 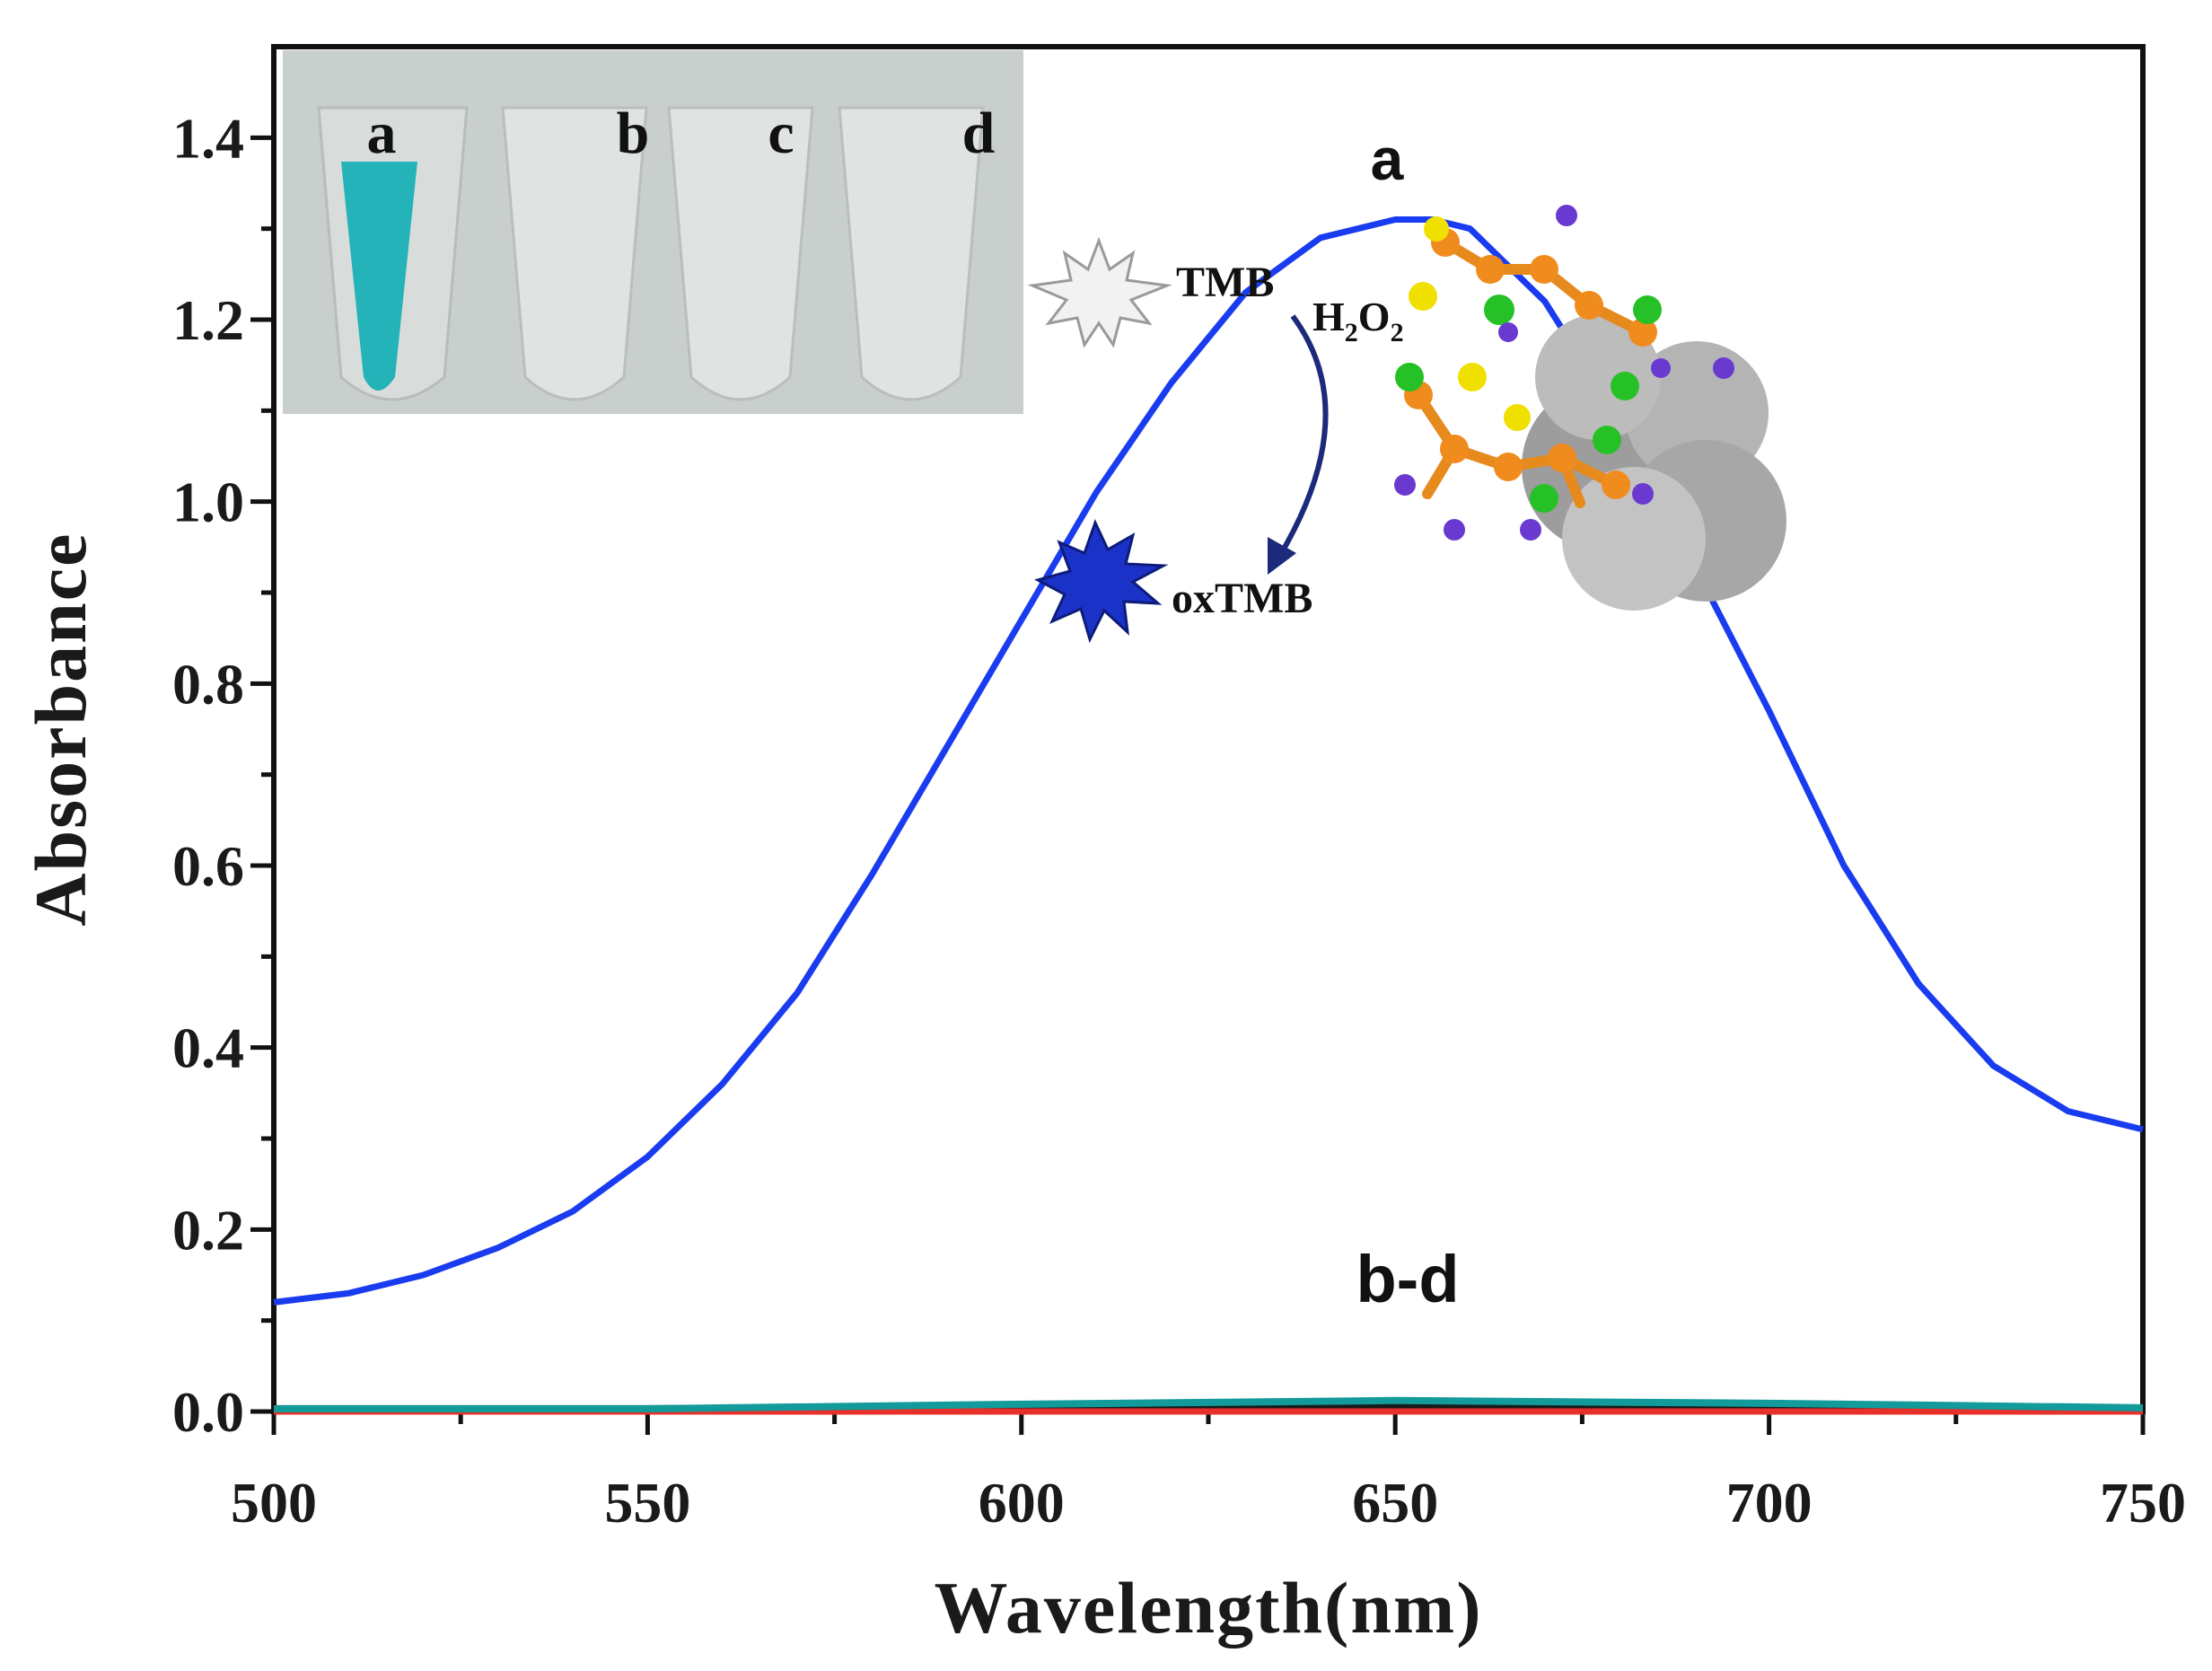 I want to click on tmb-star-icon, so click(x=1099, y=292).